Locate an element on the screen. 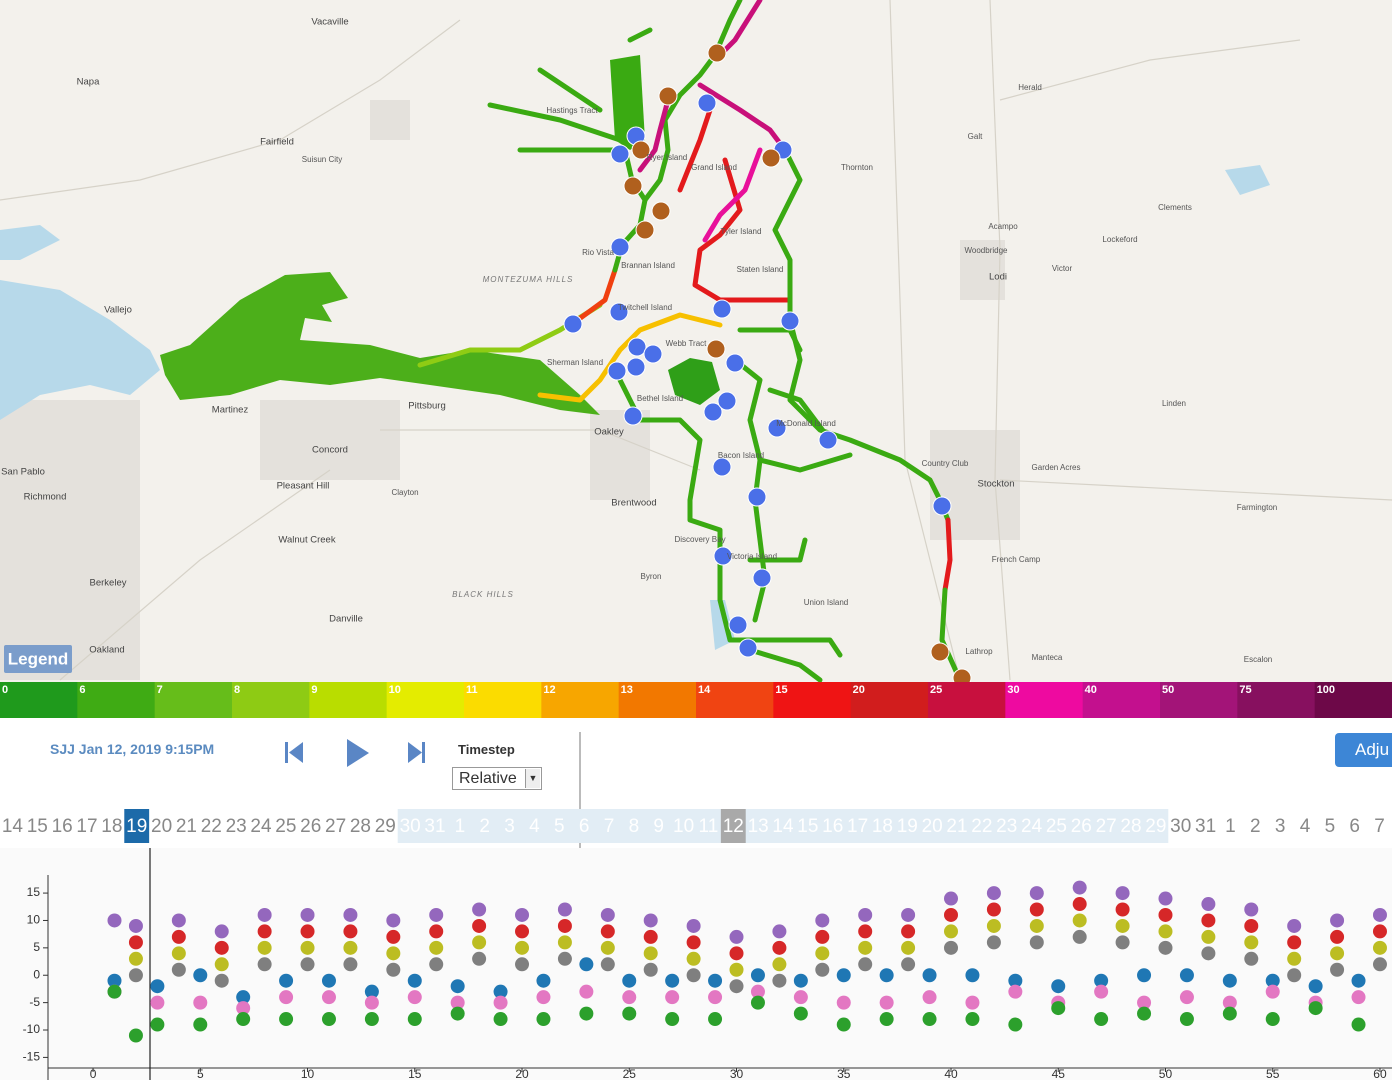  select-arrow: ▼ is located at coordinates (532, 778).